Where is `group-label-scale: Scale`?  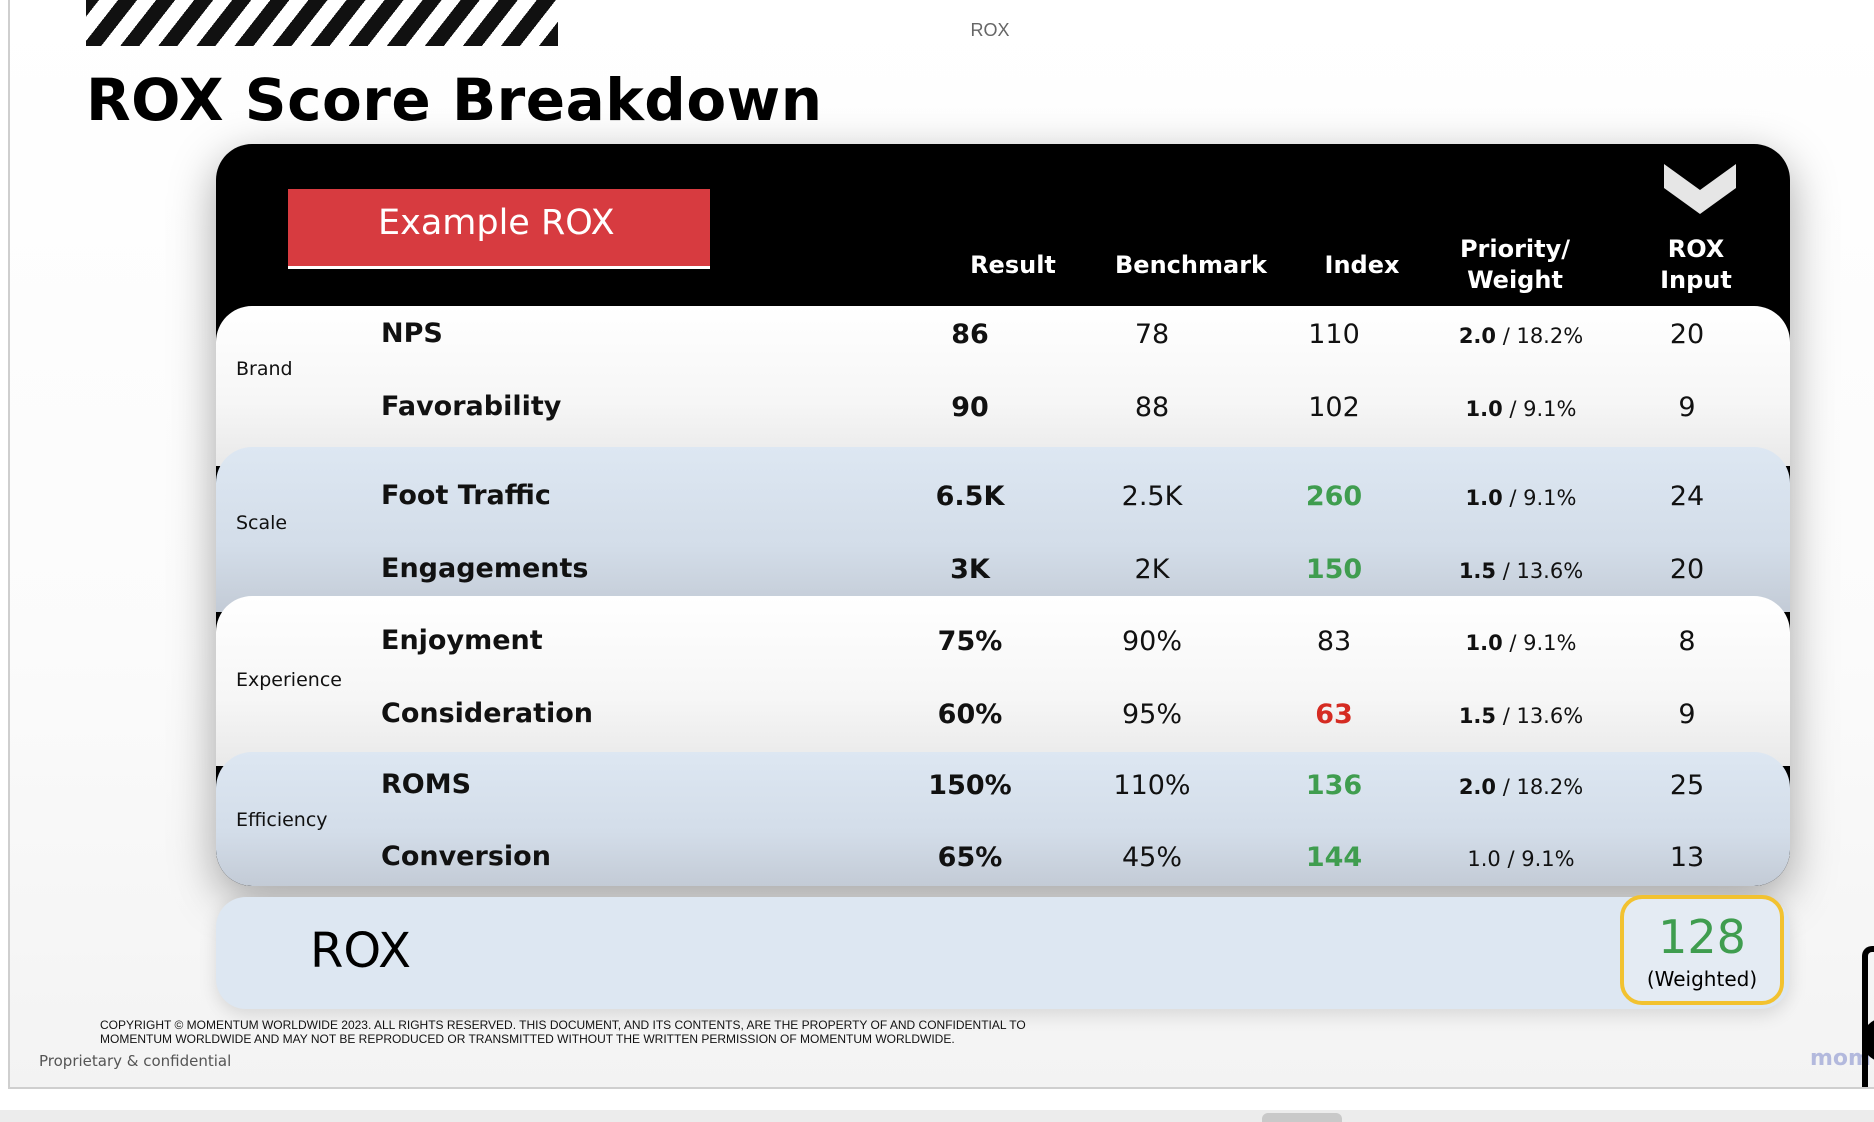 group-label-scale: Scale is located at coordinates (262, 523).